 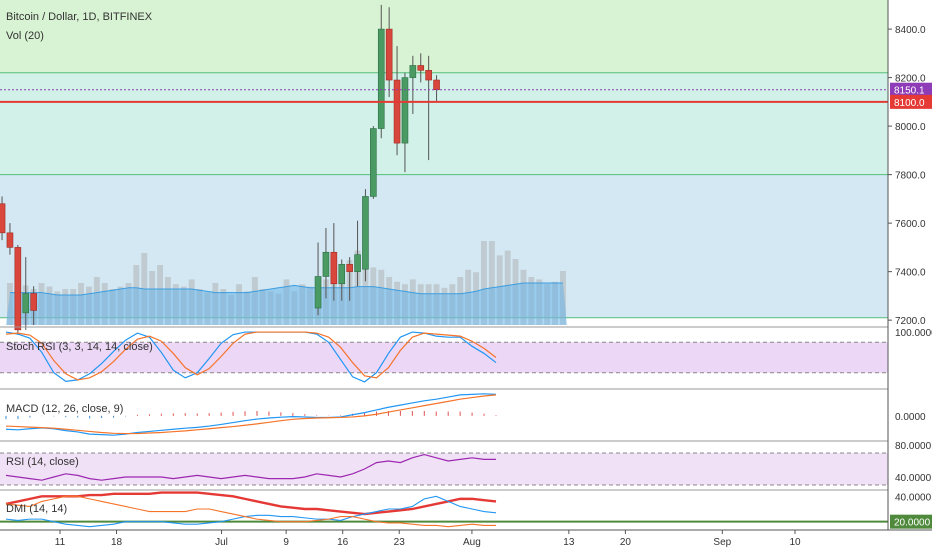 I want to click on indicator-tick-label: 0.0000, so click(x=910, y=417).